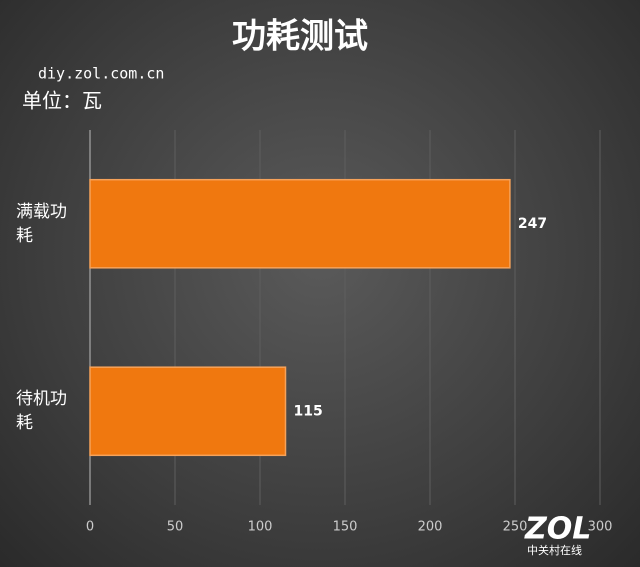  What do you see at coordinates (557, 529) in the screenshot?
I see `watermark-logo: ZOL` at bounding box center [557, 529].